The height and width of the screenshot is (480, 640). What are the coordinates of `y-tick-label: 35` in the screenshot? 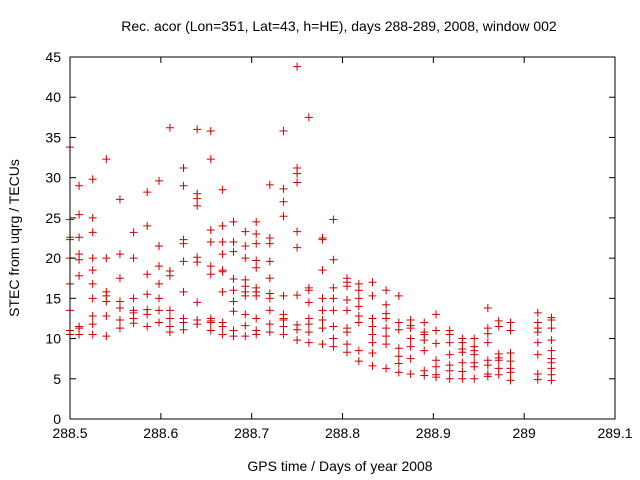 It's located at (53, 137).